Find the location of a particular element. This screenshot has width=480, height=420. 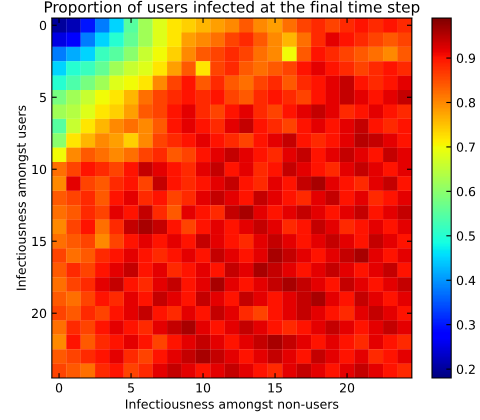

x-axis-title: Infectiousness amongst non-users is located at coordinates (232, 405).